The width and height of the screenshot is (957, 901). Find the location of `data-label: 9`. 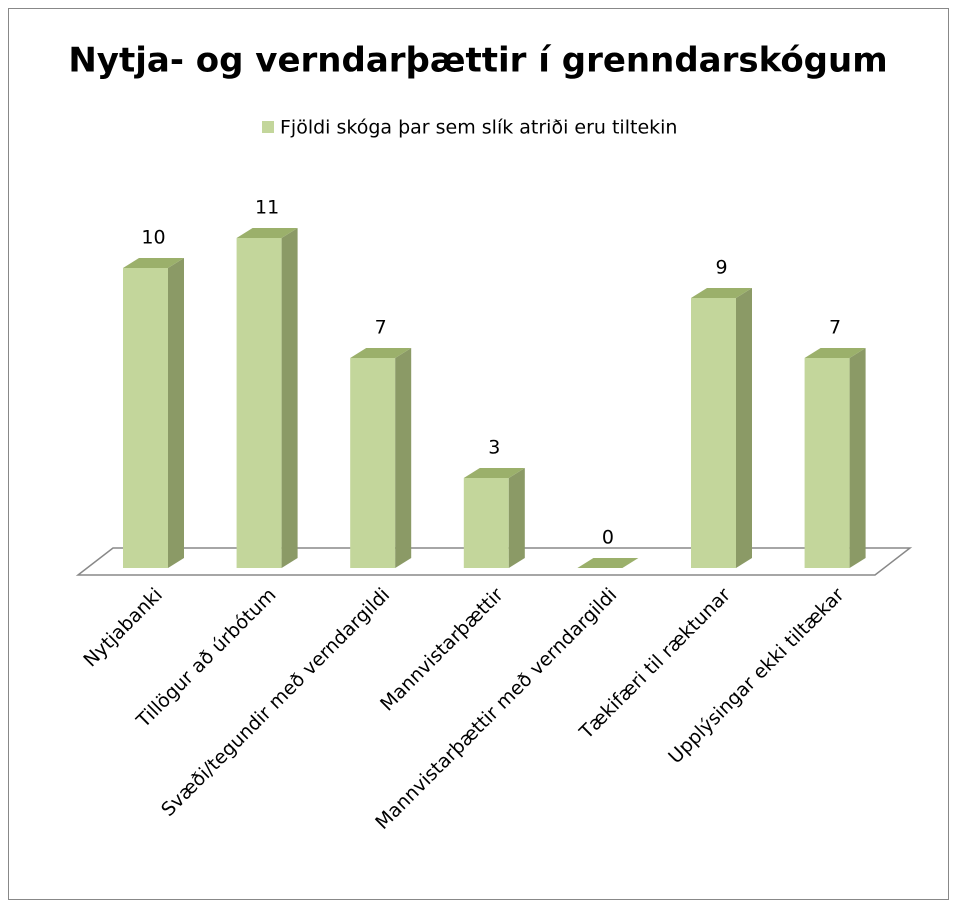

data-label: 9 is located at coordinates (721, 268).